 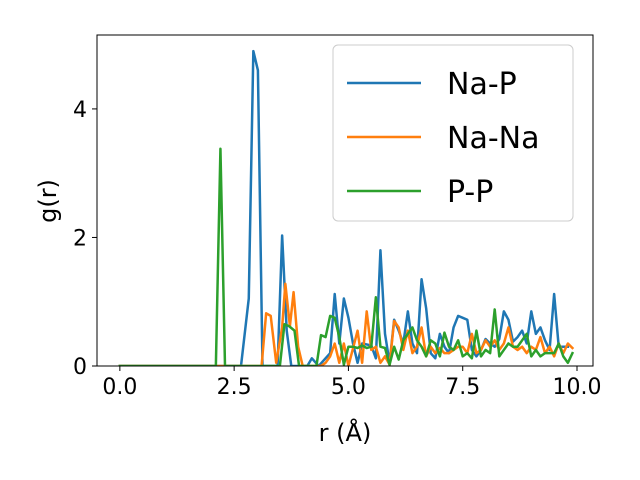 What do you see at coordinates (119, 387) in the screenshot?
I see `x-tick-label: 0.0` at bounding box center [119, 387].